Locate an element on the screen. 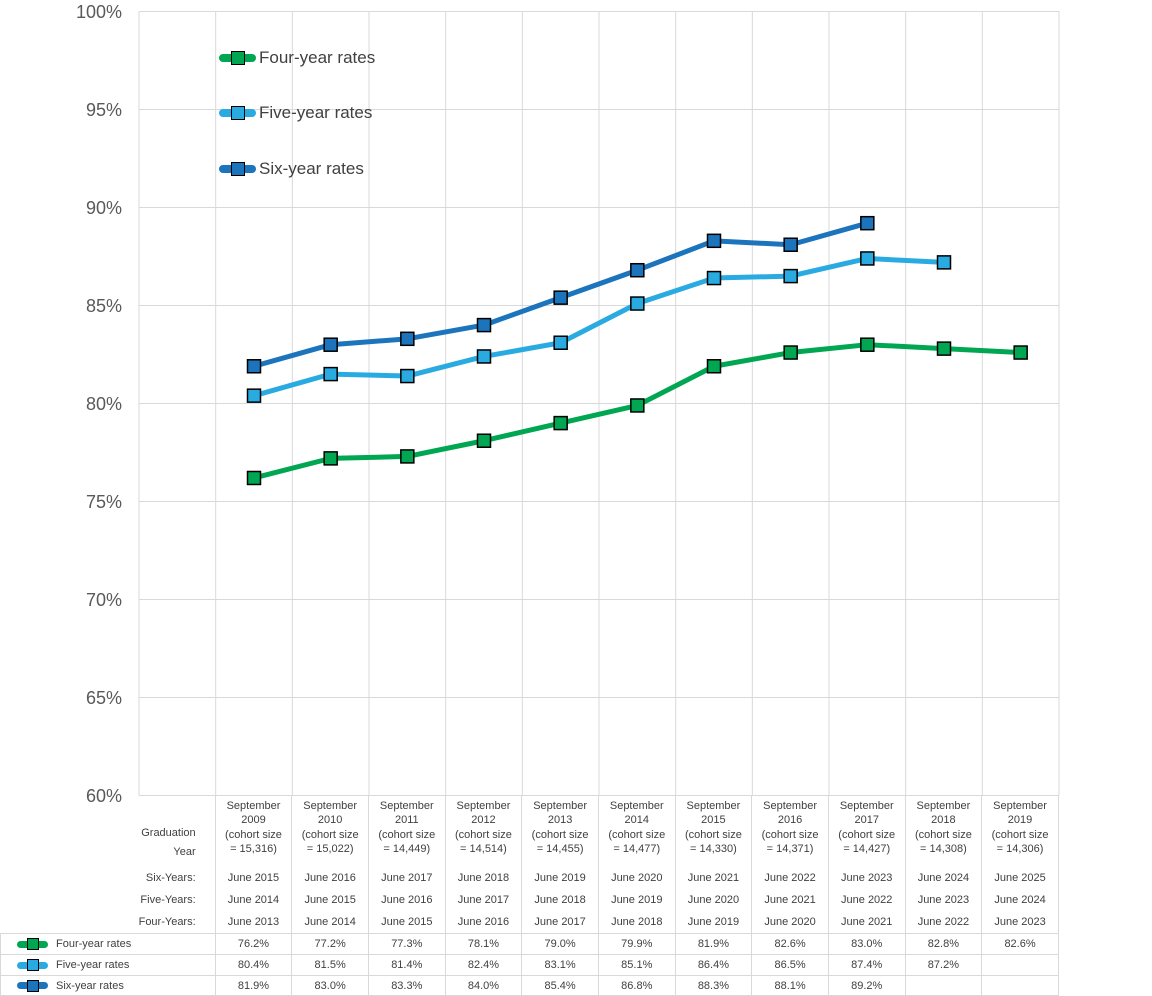  y-axis-label: 100% is located at coordinates (98, 11).